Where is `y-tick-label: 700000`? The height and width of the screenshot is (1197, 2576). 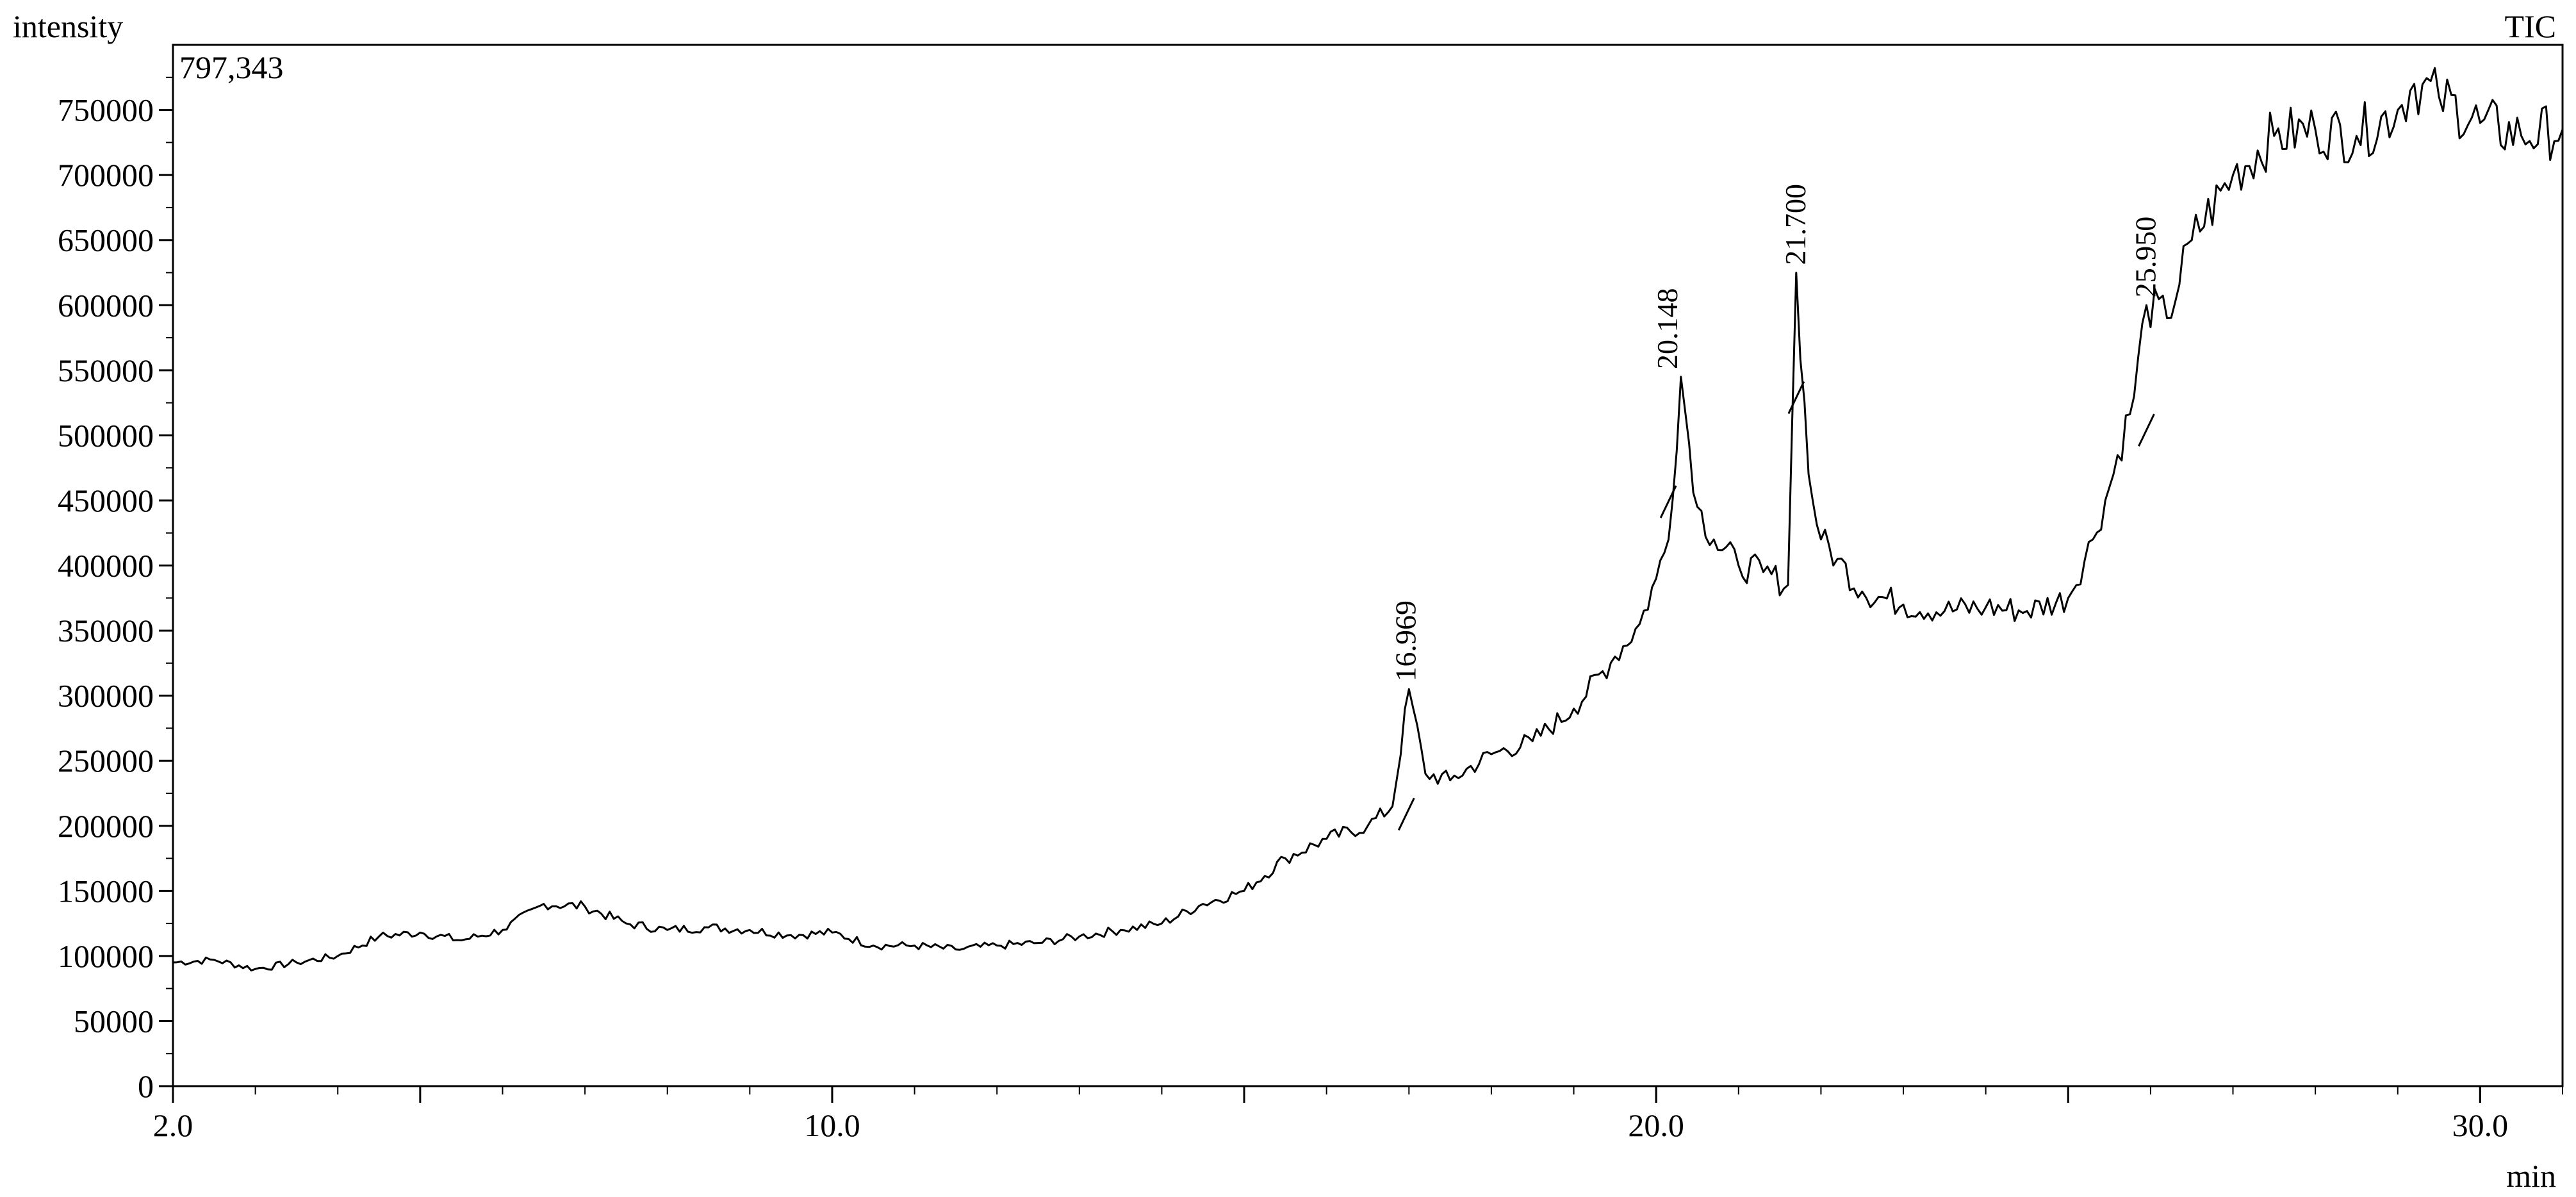
y-tick-label: 700000 is located at coordinates (106, 175).